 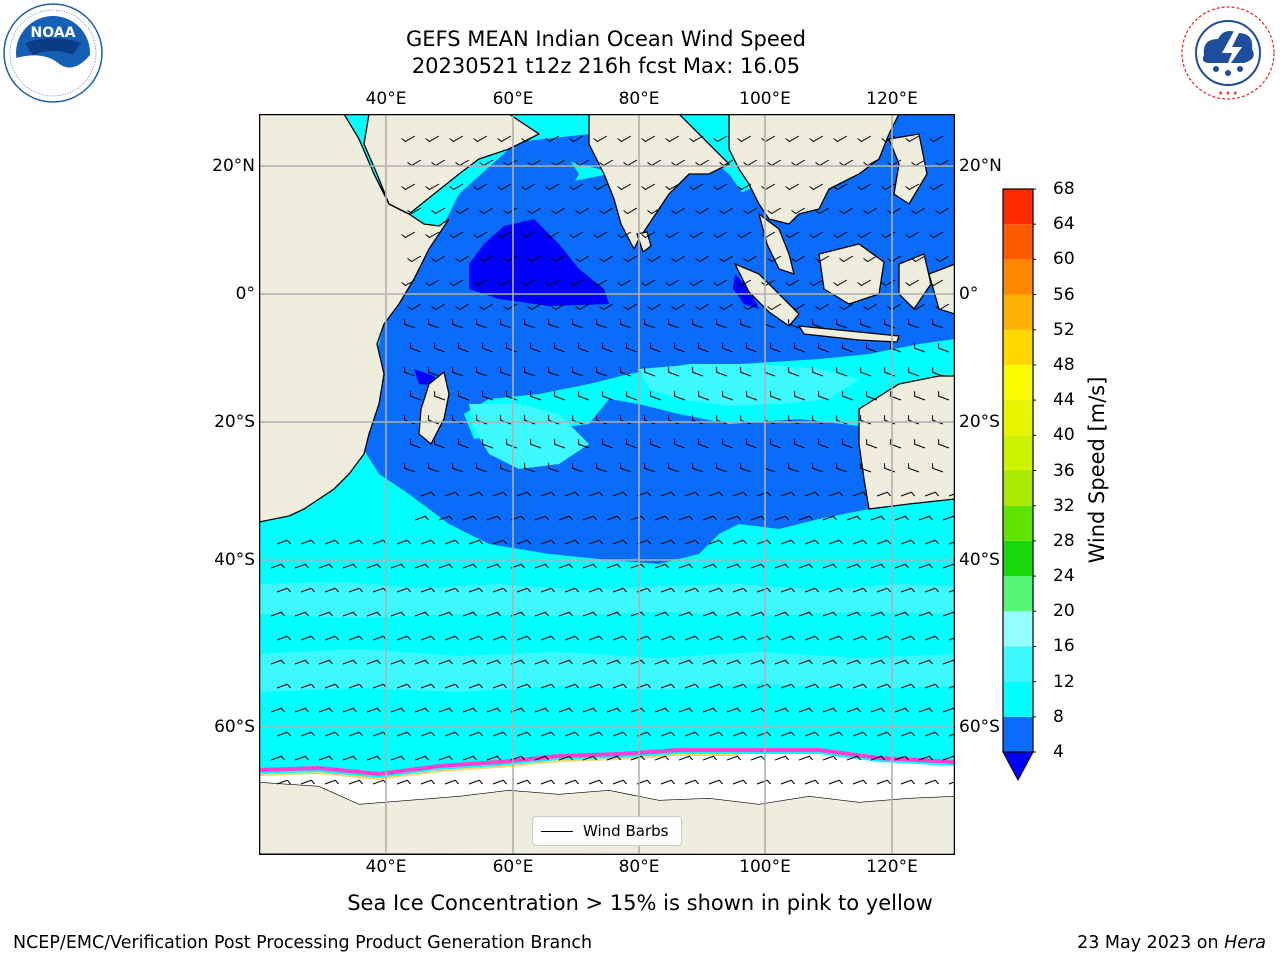 What do you see at coordinates (765, 867) in the screenshot?
I see `lon-tick-bottom: 100°E` at bounding box center [765, 867].